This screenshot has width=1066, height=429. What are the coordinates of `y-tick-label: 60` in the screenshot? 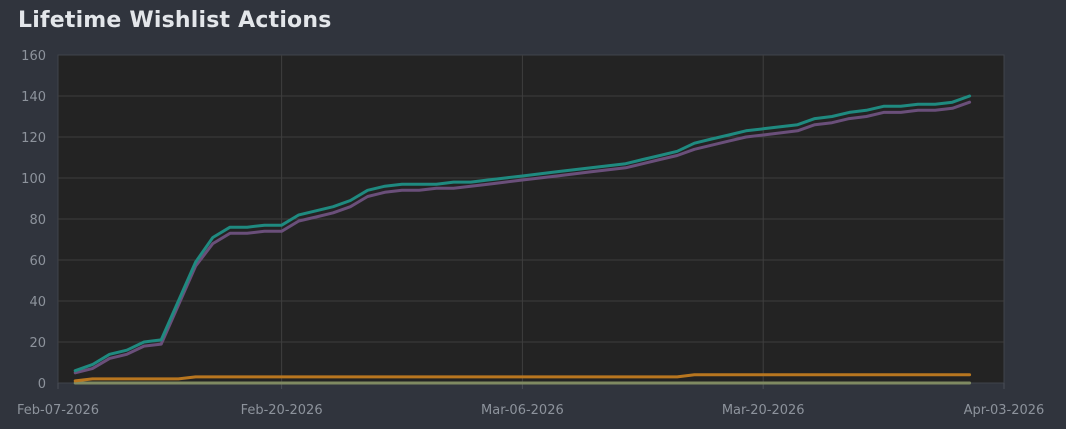 It's located at (37, 261).